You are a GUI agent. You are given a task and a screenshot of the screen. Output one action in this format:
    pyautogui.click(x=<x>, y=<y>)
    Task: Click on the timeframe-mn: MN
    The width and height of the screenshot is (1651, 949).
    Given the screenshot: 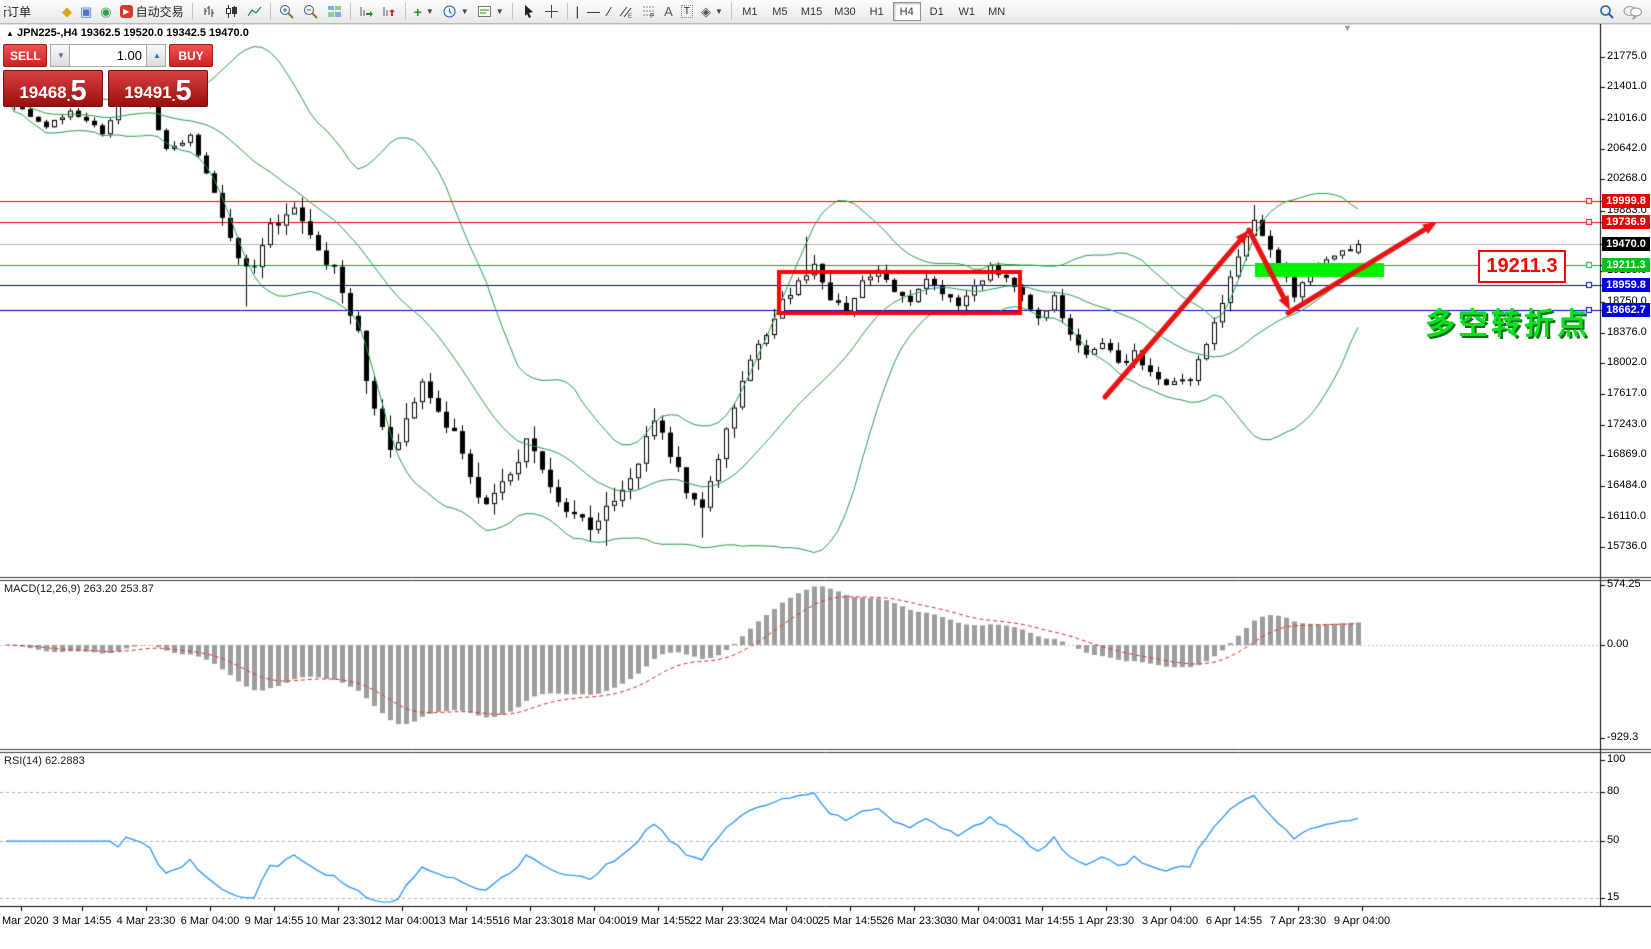 What is the action you would take?
    pyautogui.click(x=997, y=11)
    